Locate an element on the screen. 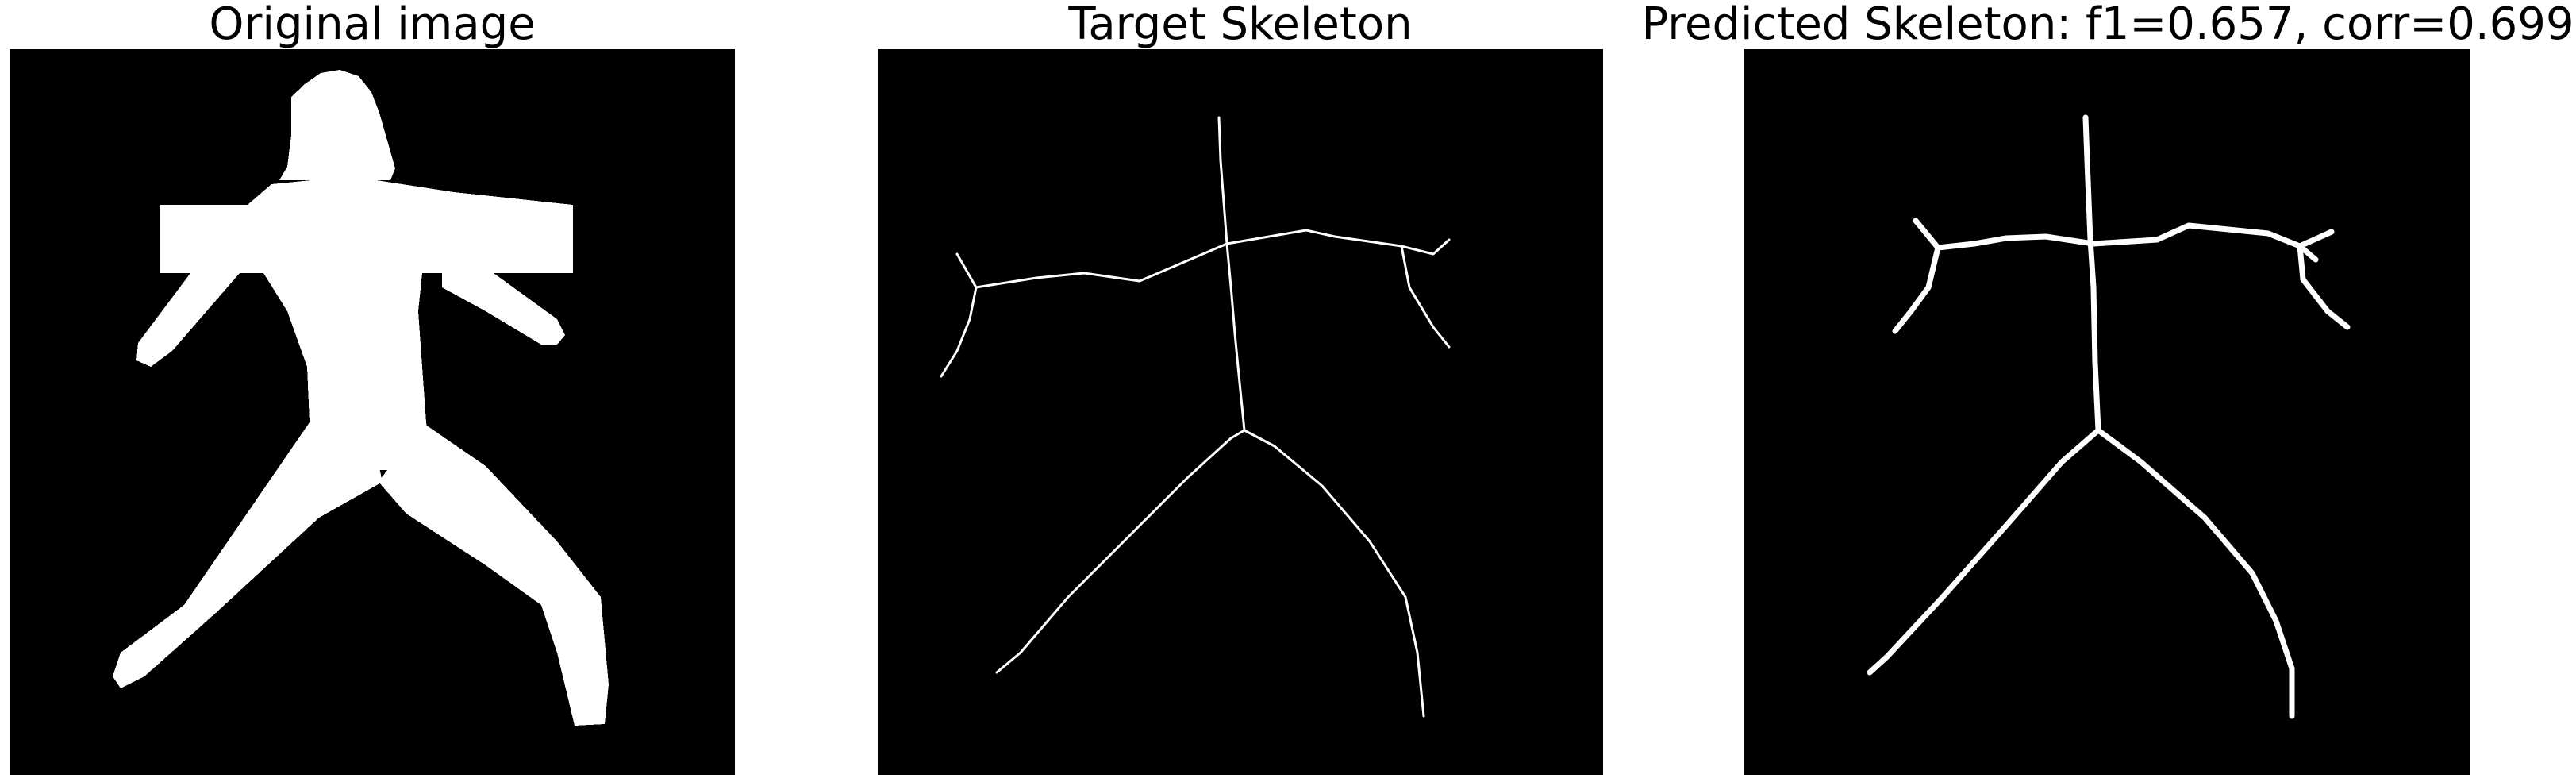 This screenshot has width=2576, height=782. title-original-image: Original image is located at coordinates (372, 25).